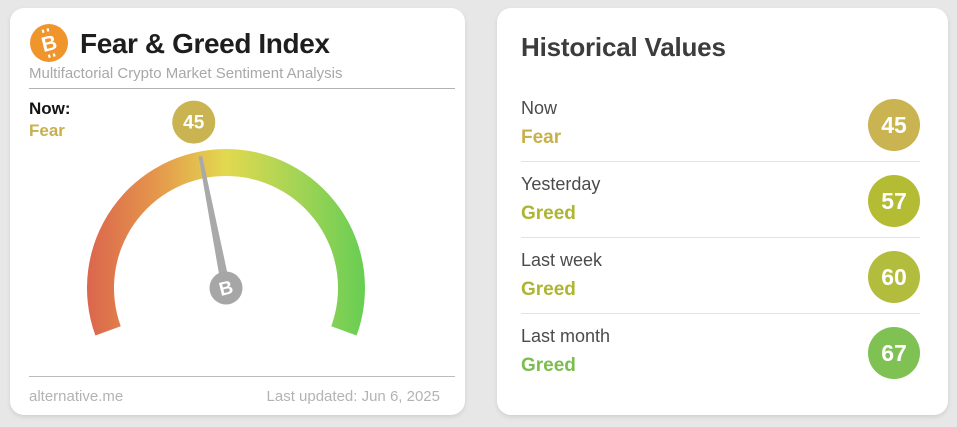 This screenshot has width=957, height=427. What do you see at coordinates (50, 108) in the screenshot?
I see `now-label: Now:` at bounding box center [50, 108].